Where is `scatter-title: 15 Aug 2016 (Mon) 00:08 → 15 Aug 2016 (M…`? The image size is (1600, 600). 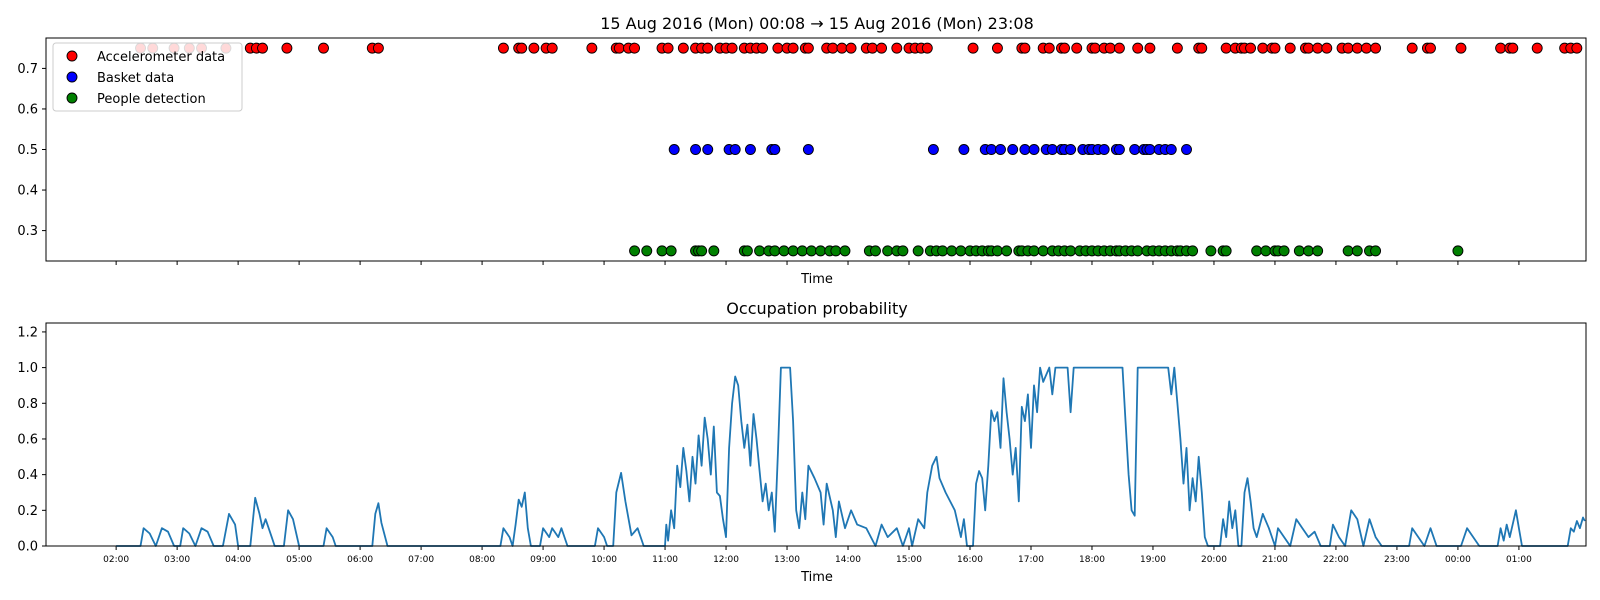
scatter-title: 15 Aug 2016 (Mon) 00:08 → 15 Aug 2016 (M… is located at coordinates (817, 23).